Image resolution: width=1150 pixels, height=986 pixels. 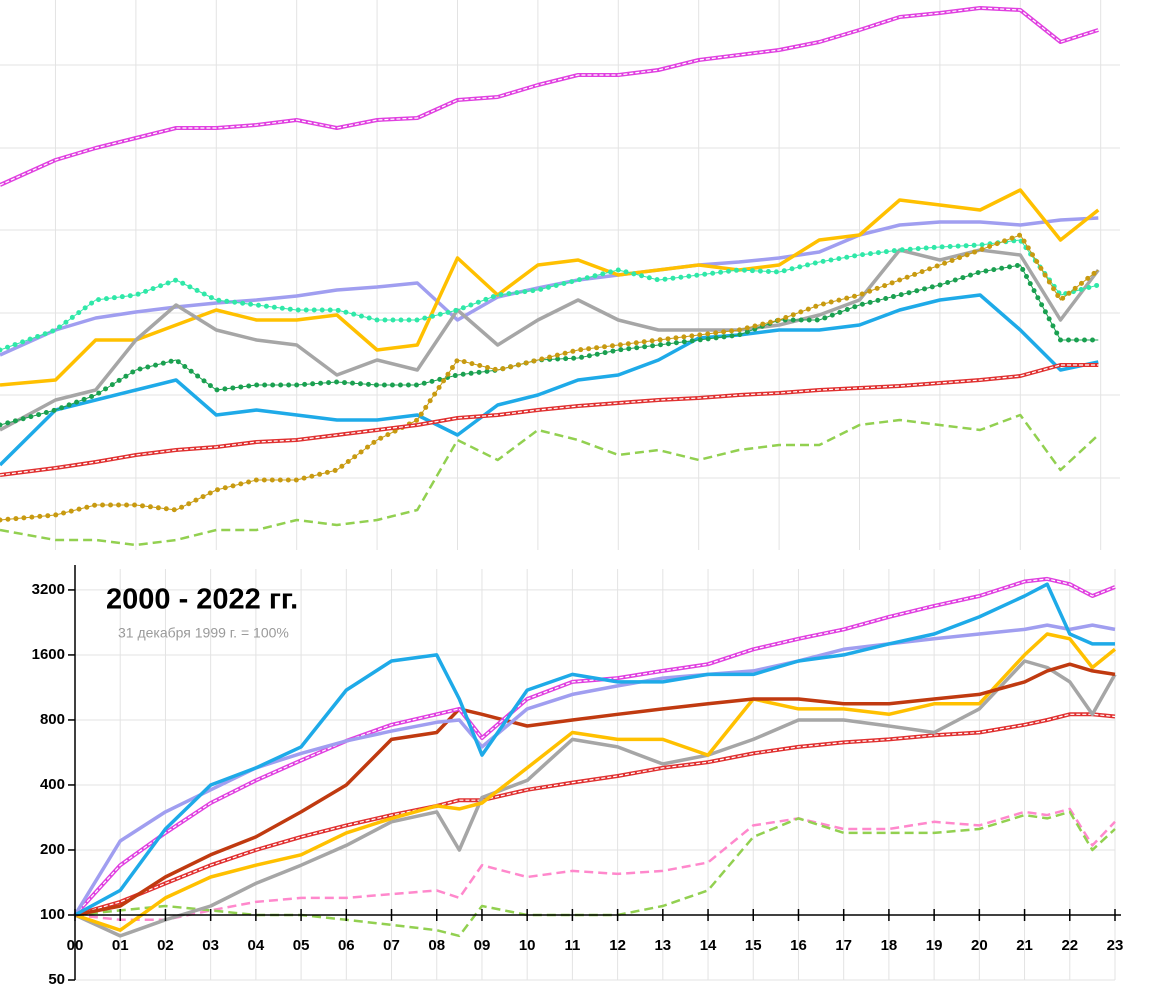 What do you see at coordinates (52, 849) in the screenshot?
I see `y-tick-label: 200` at bounding box center [52, 849].